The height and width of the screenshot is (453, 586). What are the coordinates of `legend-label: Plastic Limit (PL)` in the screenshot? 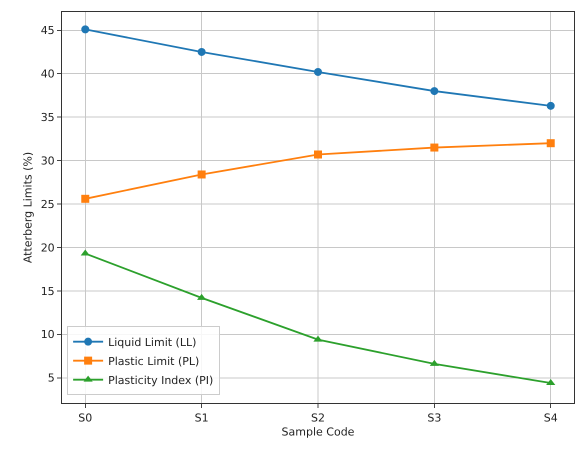 It's located at (154, 361).